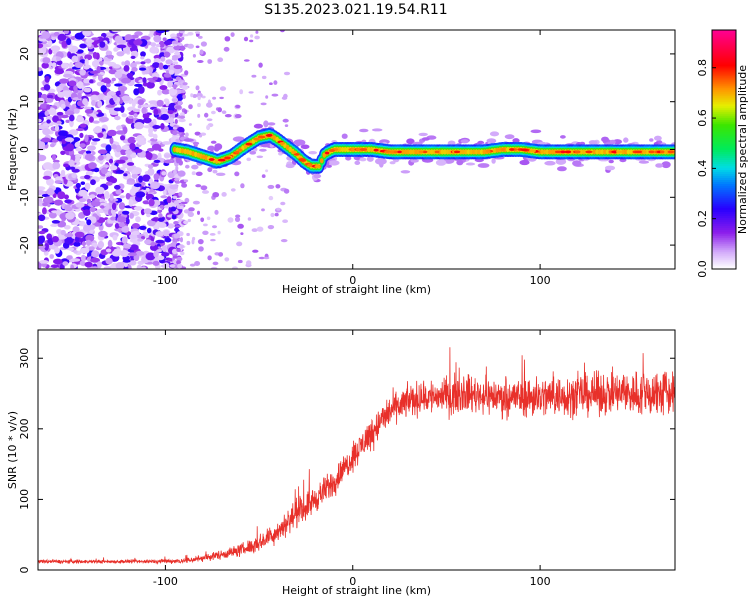 The height and width of the screenshot is (600, 750). I want to click on y-tick-label: 100, so click(24, 499).